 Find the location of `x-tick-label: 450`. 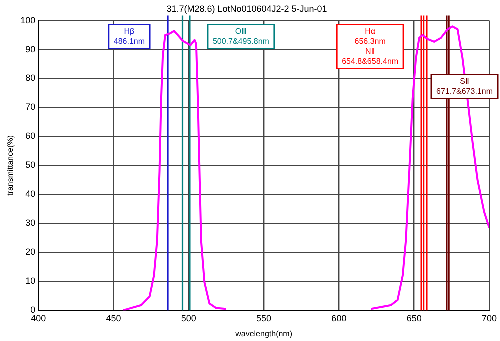

x-tick-label: 450 is located at coordinates (114, 318).